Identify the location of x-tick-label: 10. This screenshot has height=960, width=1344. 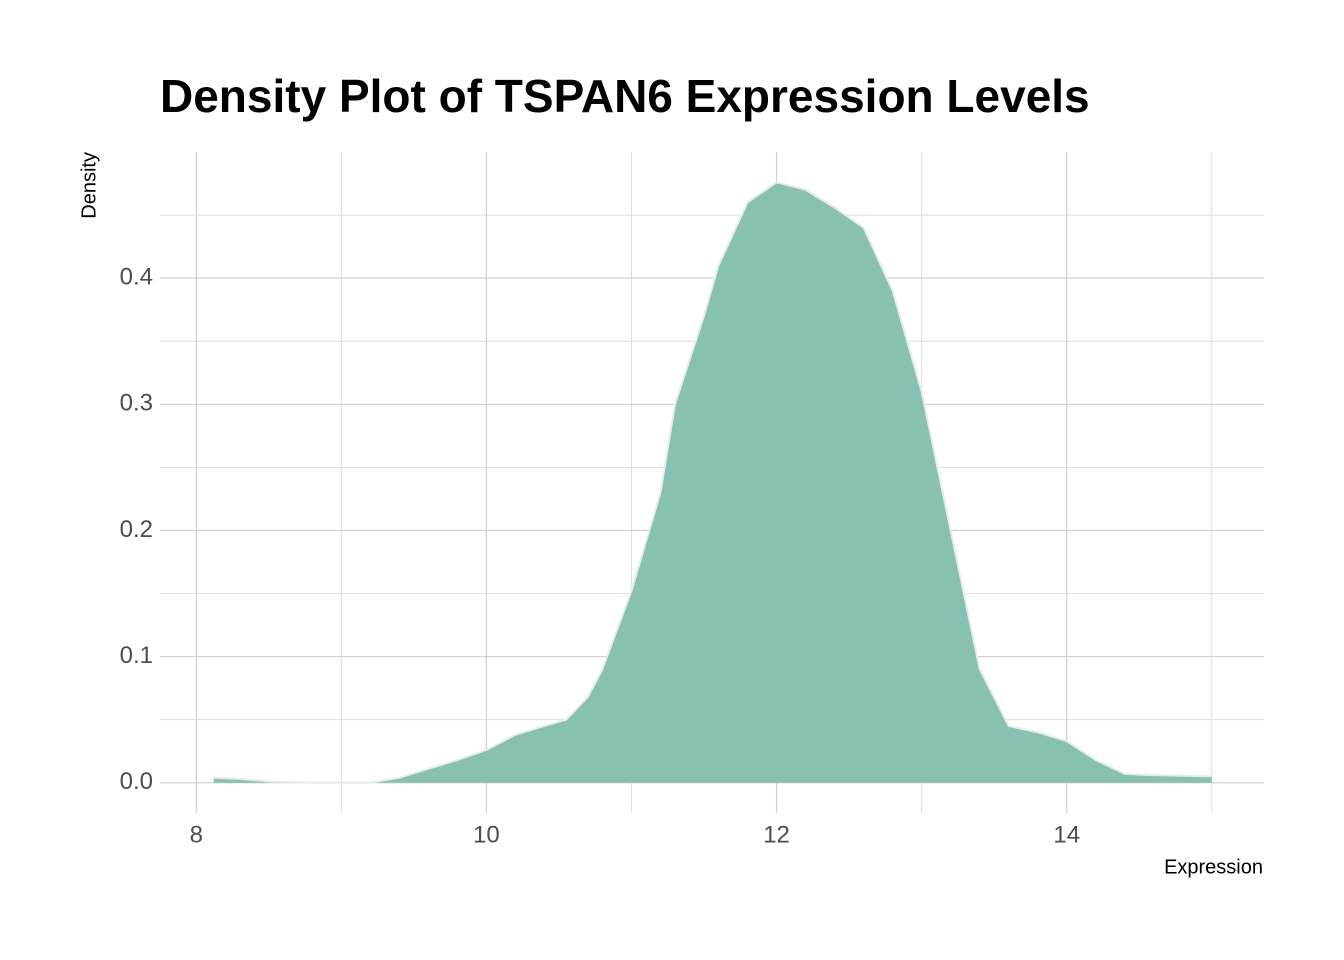
(486, 834).